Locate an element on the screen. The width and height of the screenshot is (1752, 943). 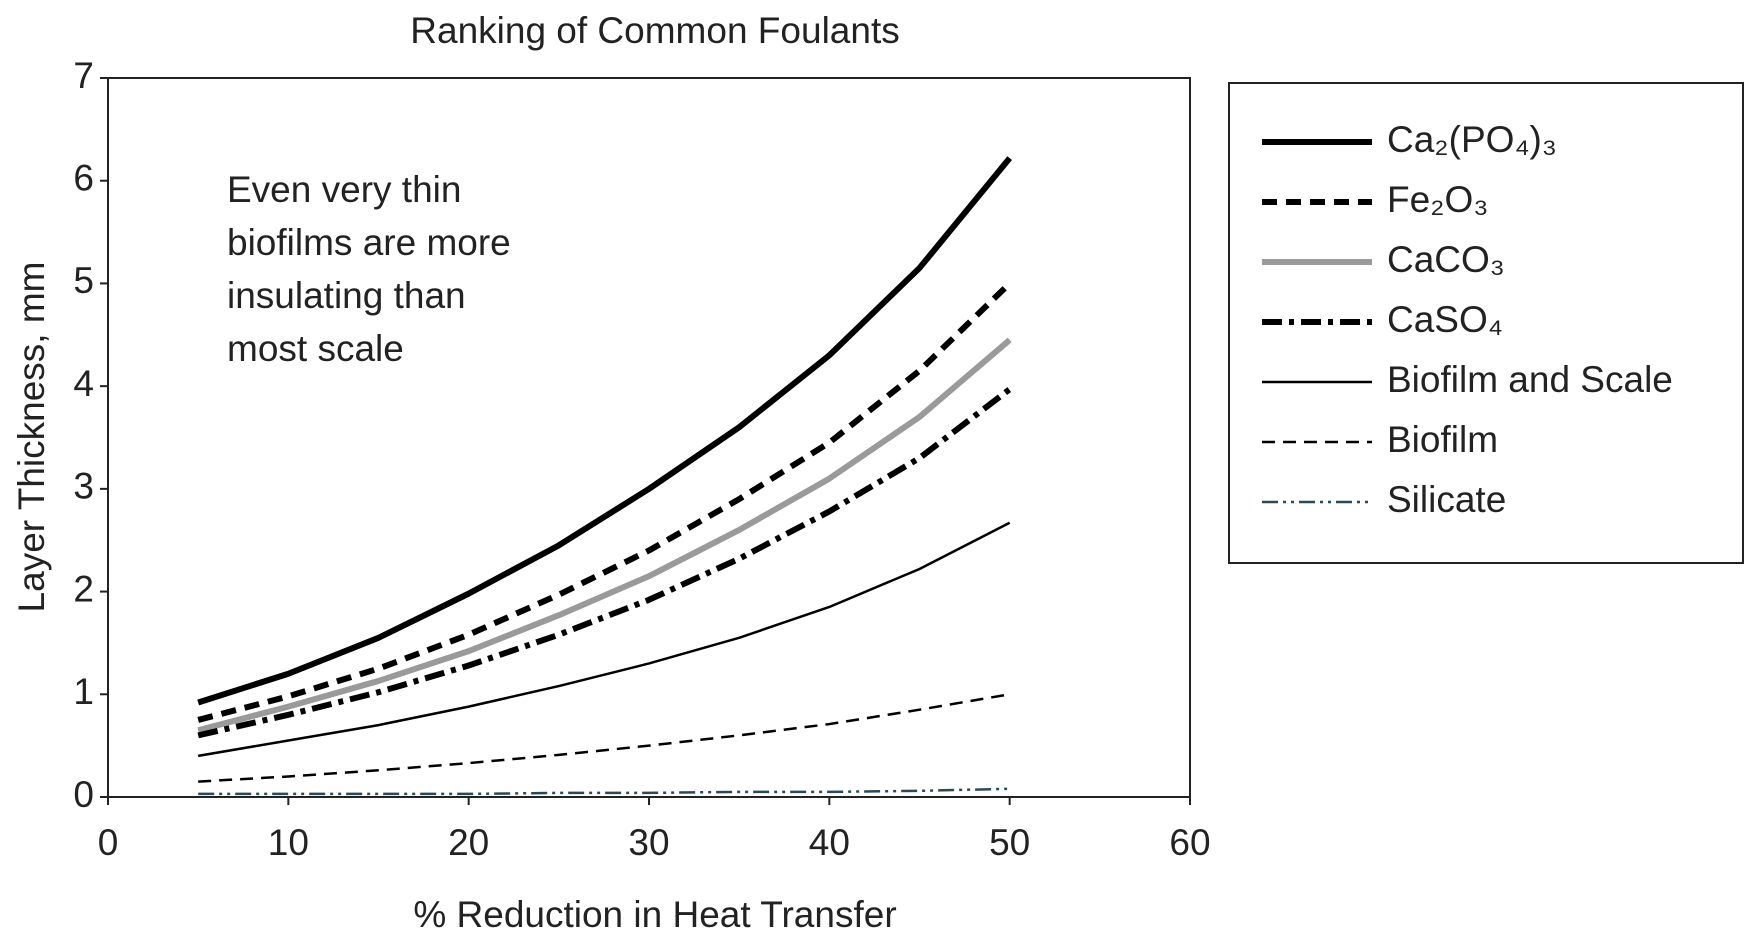
y-tick-label: 5 is located at coordinates (83, 280).